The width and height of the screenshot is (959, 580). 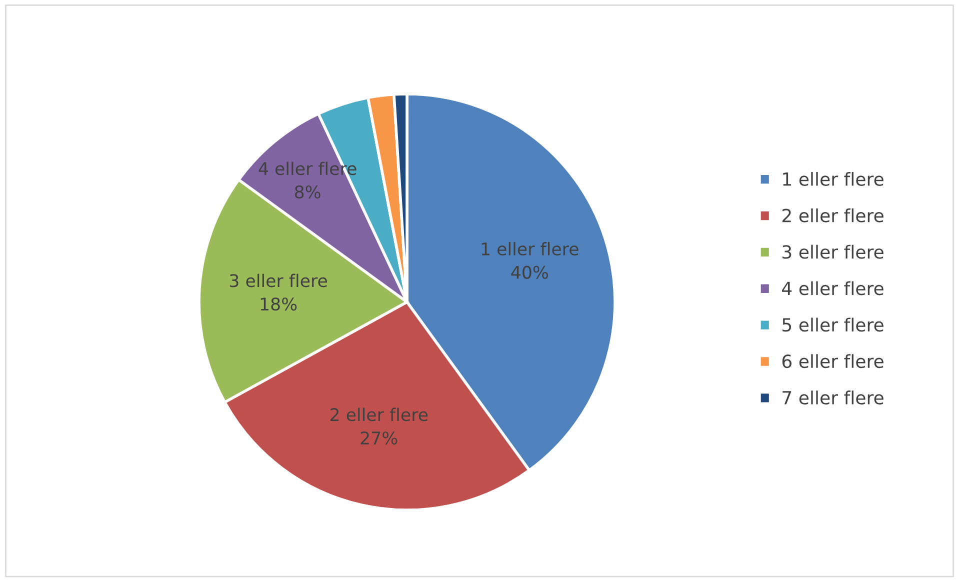 What do you see at coordinates (833, 251) in the screenshot?
I see `legend-label: 3 eller flere` at bounding box center [833, 251].